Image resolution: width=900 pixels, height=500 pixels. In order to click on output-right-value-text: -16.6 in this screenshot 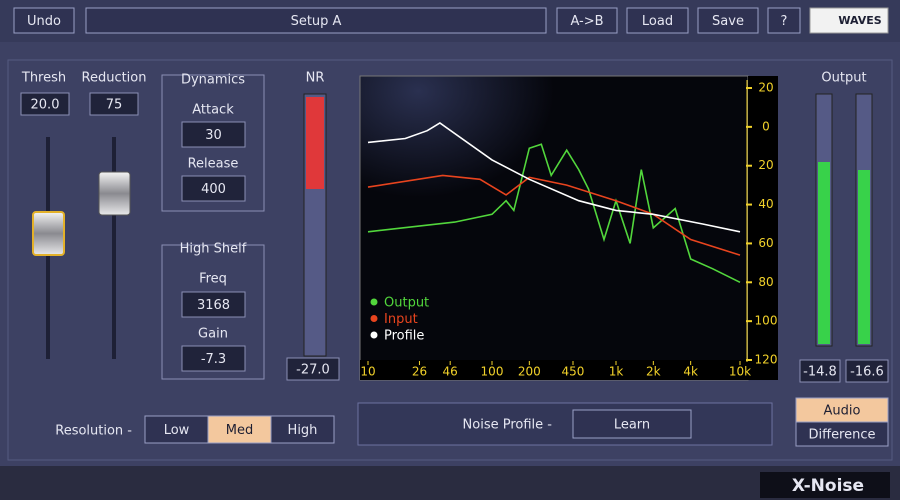, I will do `click(867, 372)`.